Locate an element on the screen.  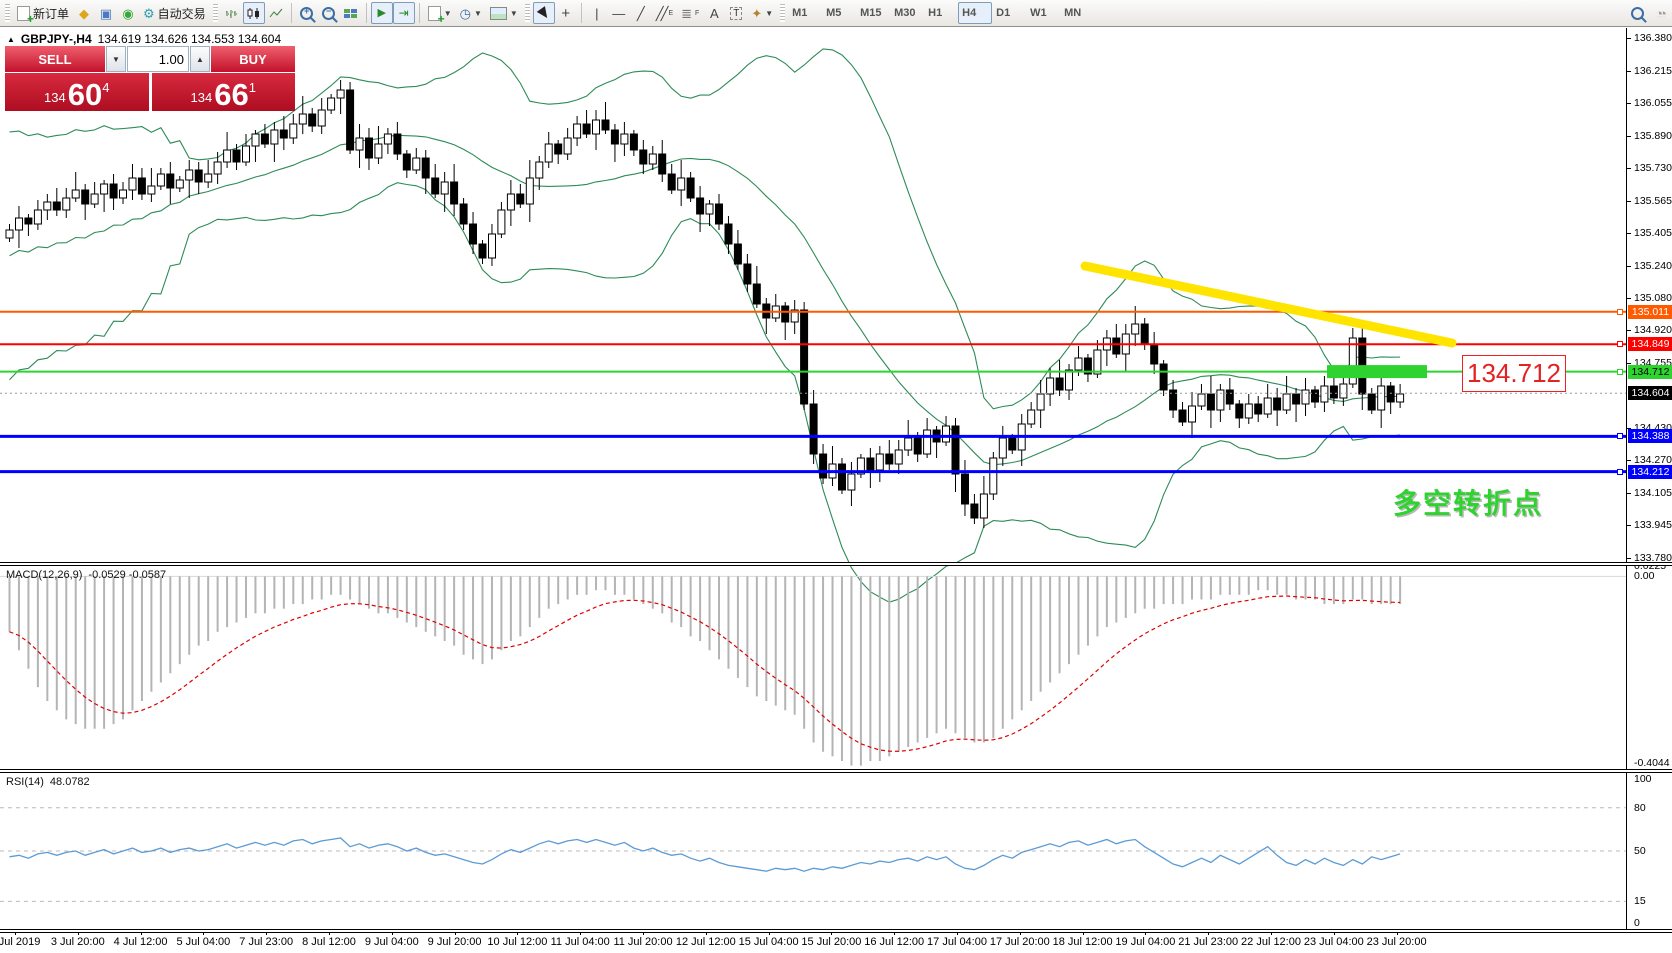
timeframe-m15-button: M15 is located at coordinates (873, 13).